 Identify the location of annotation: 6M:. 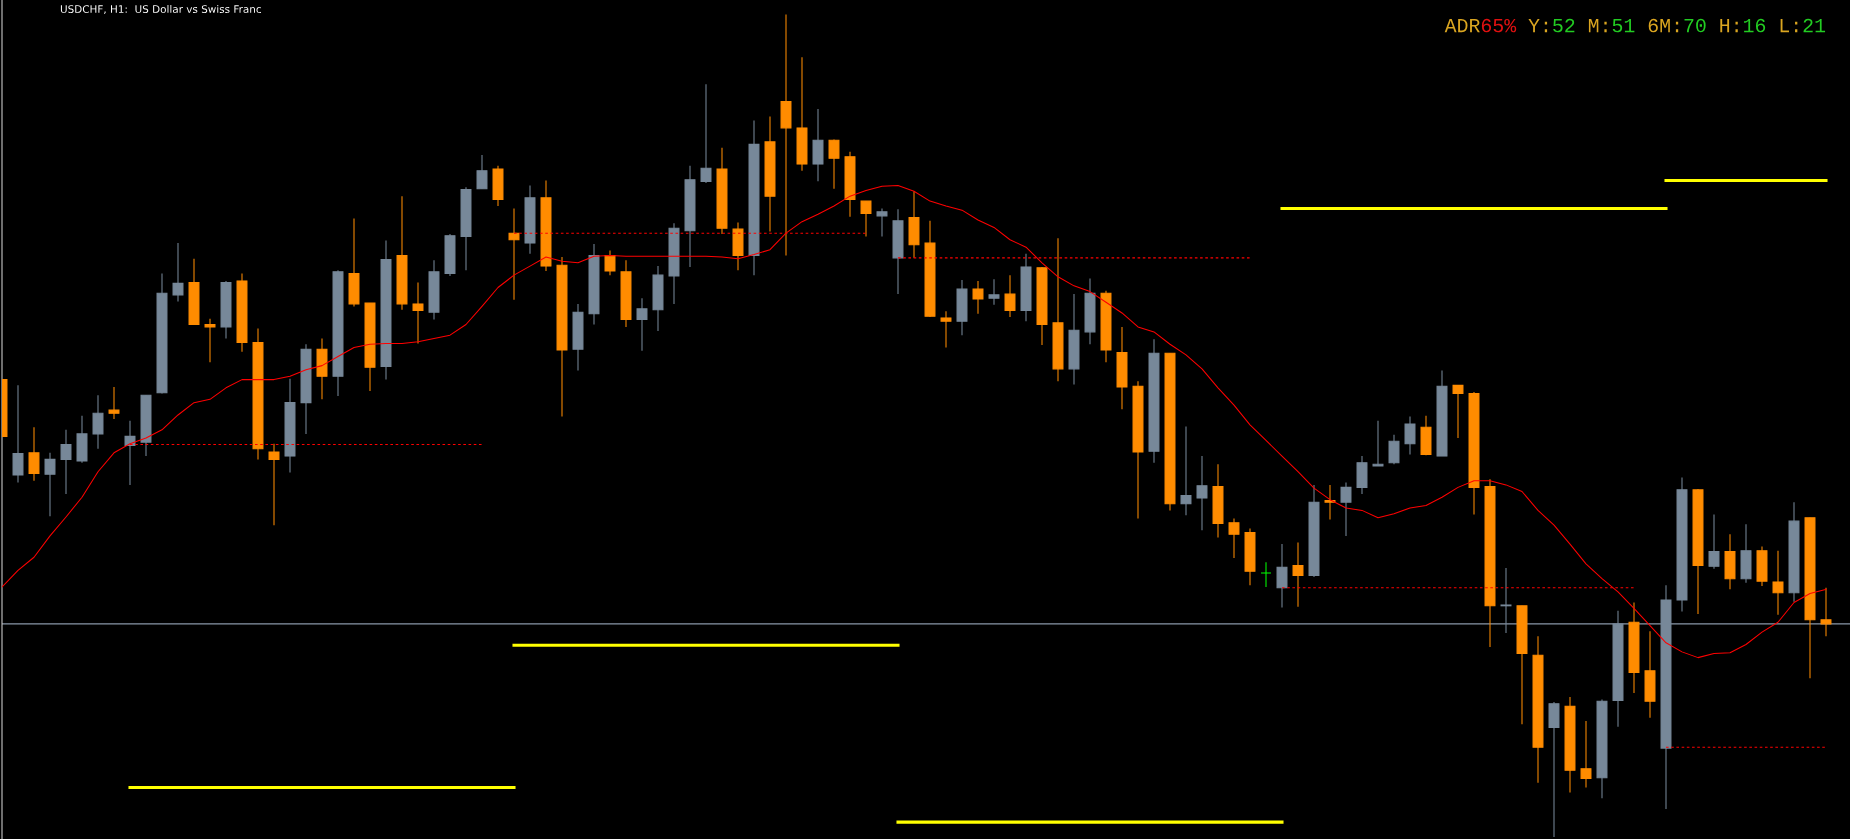
(1663, 25).